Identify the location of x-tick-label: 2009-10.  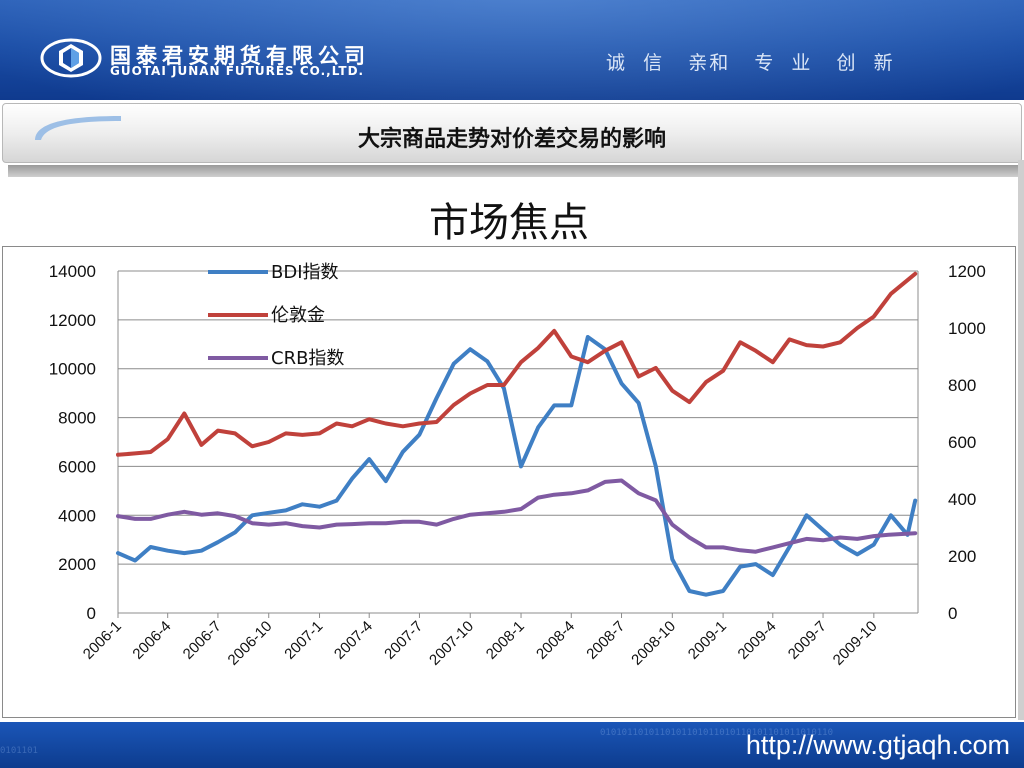
(855, 643).